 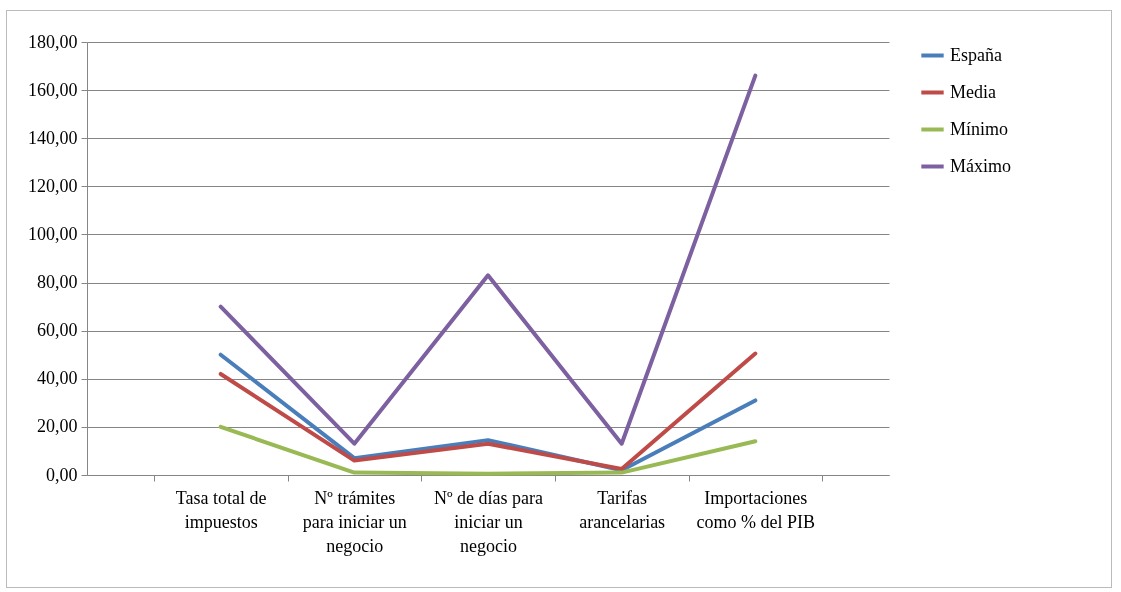 What do you see at coordinates (57, 378) in the screenshot?
I see `y-tick-label: 40,00` at bounding box center [57, 378].